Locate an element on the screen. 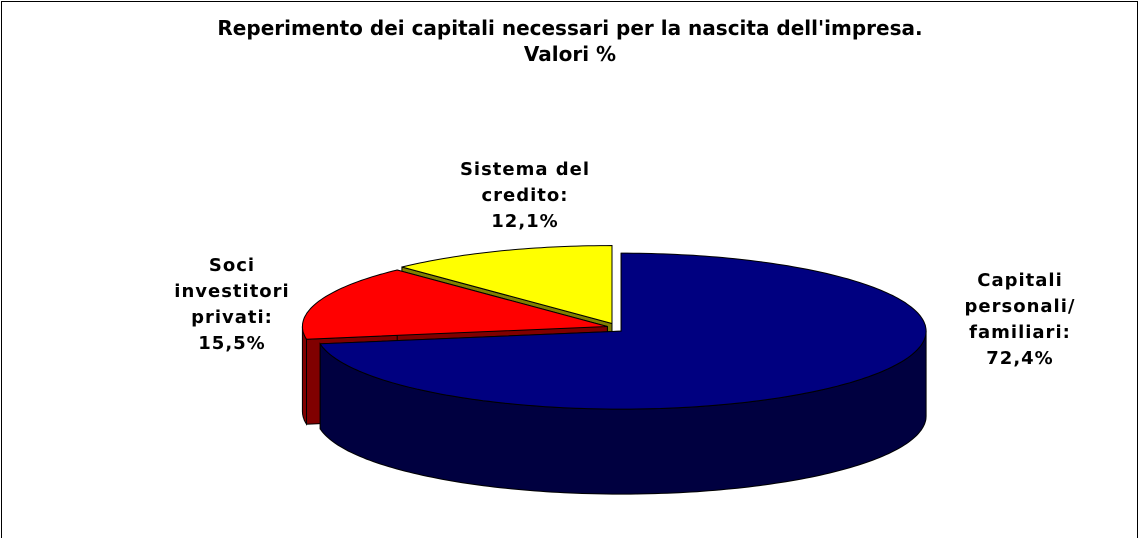  label-value: 15,5% is located at coordinates (232, 343).